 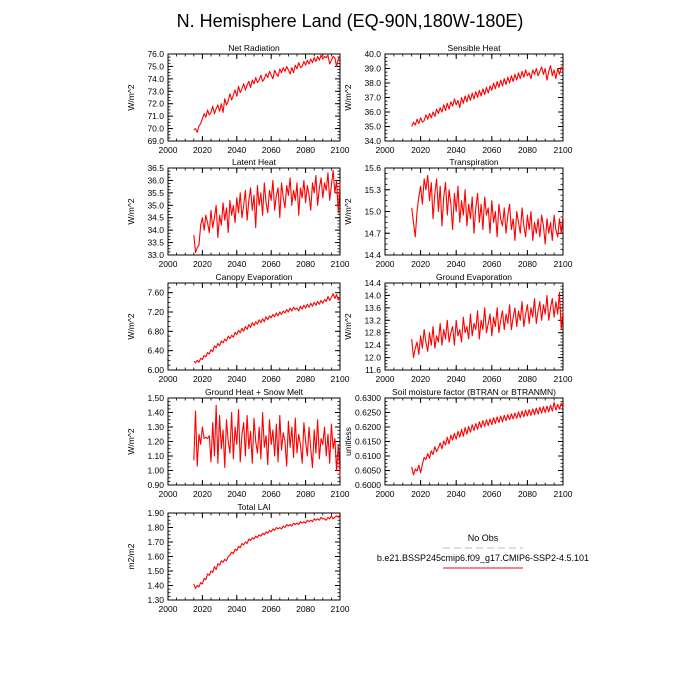 What do you see at coordinates (155, 104) in the screenshot?
I see `y-tick-label: 72.0` at bounding box center [155, 104].